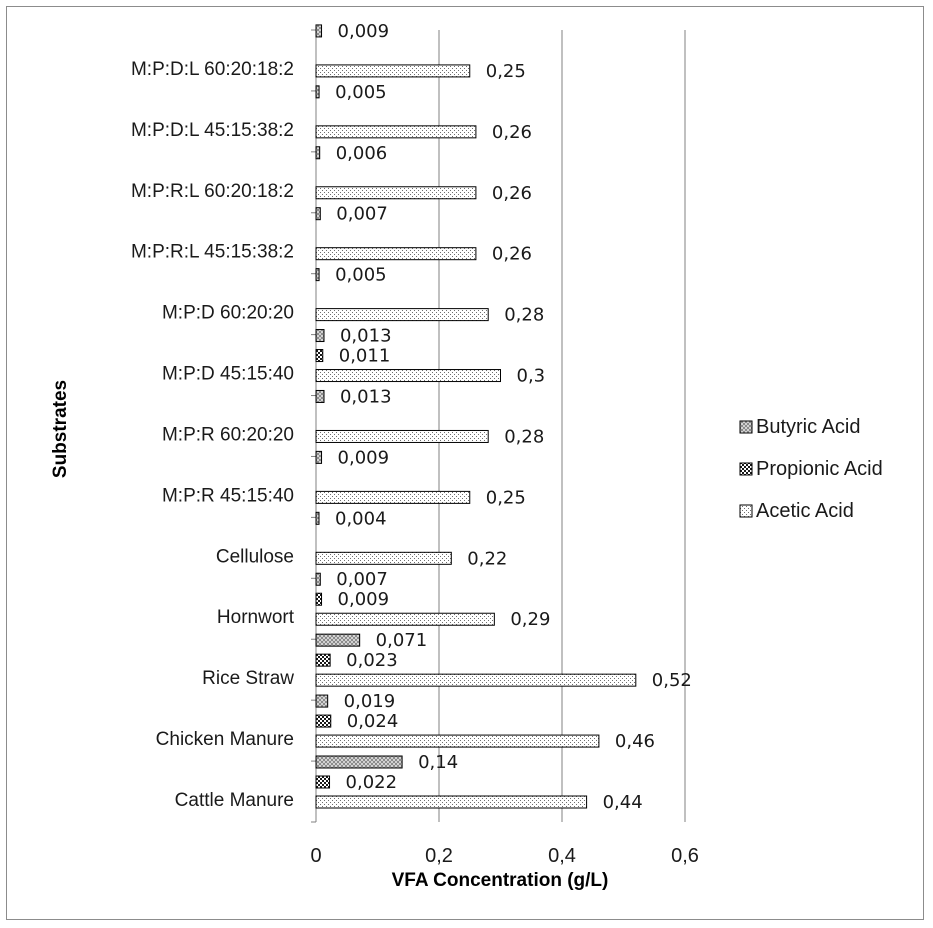 This screenshot has width=933, height=928. Describe the element at coordinates (438, 762) in the screenshot. I see `data-label: 0,14` at that location.